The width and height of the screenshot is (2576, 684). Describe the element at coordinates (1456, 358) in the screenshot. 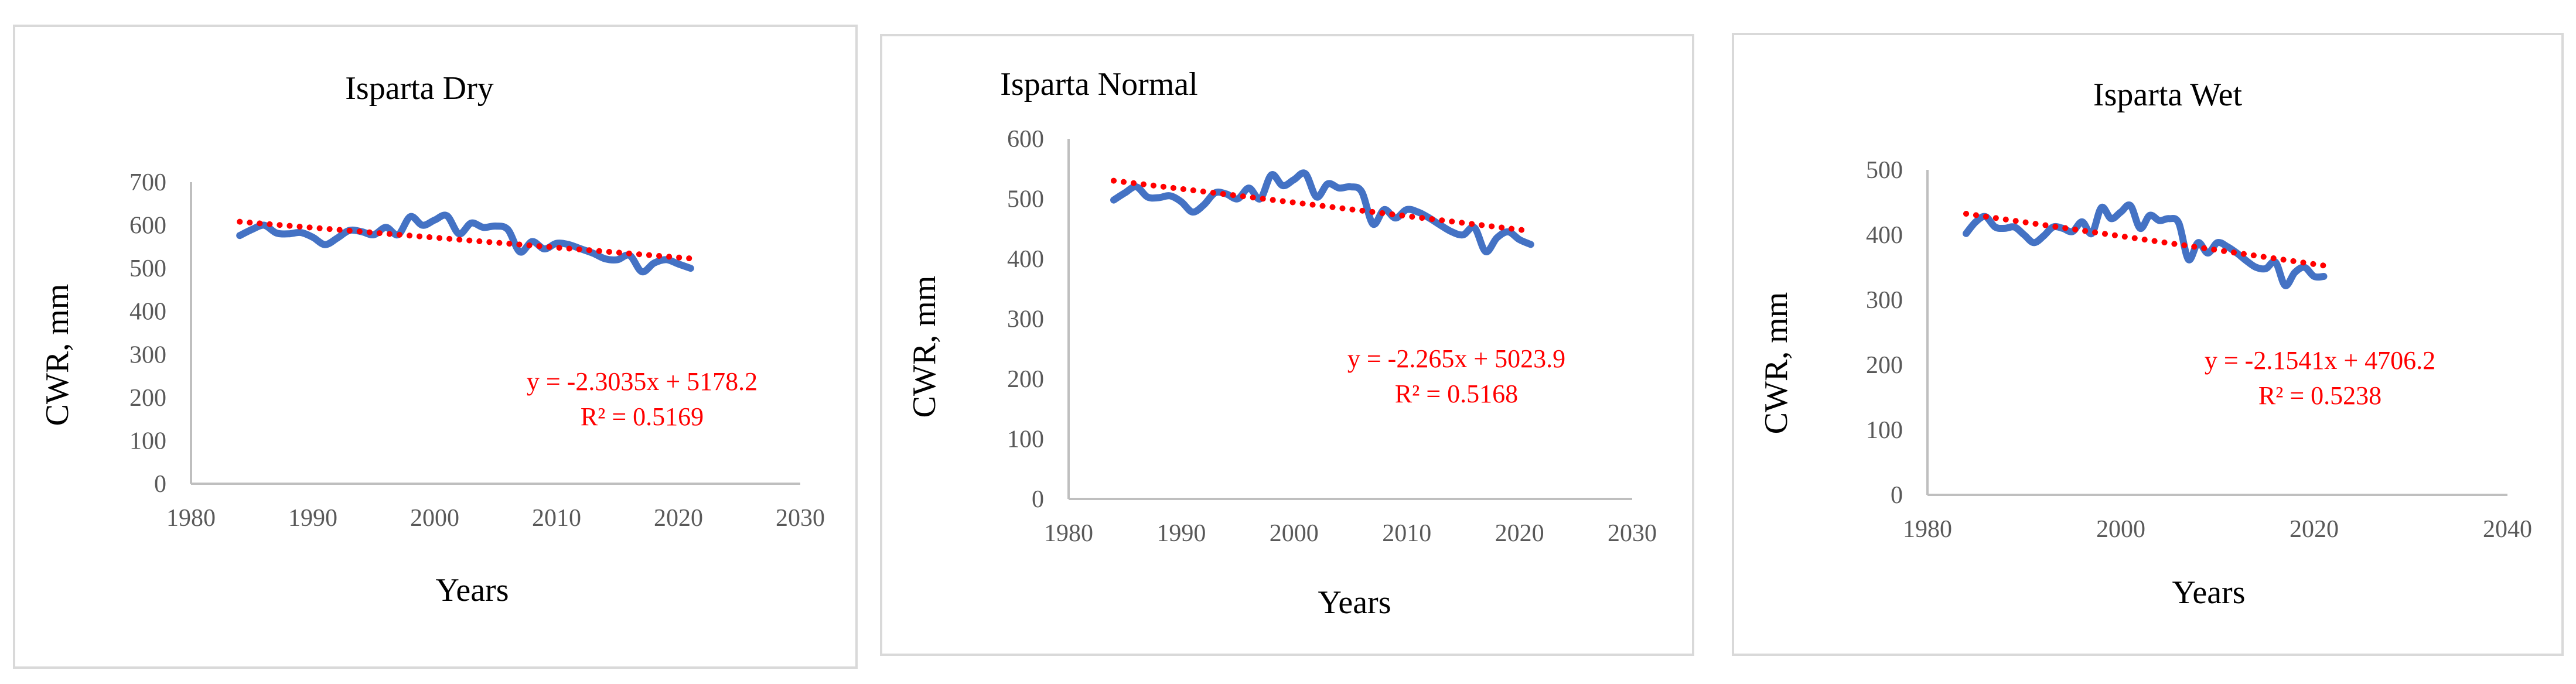

I see `trend-equation: y = -2.265x + 5023.9` at that location.